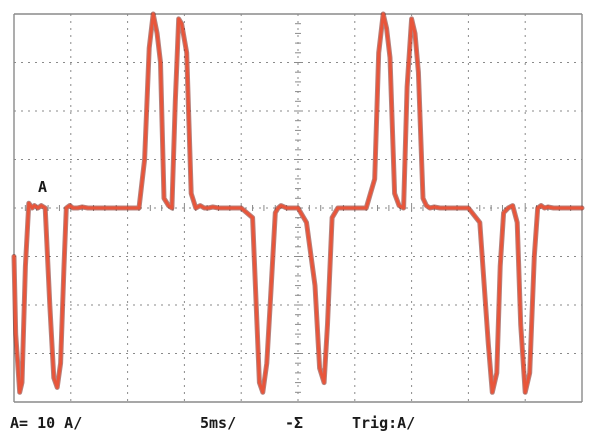 This screenshot has width=599, height=435. I want to click on coupling-readout: -Σ, so click(294, 423).